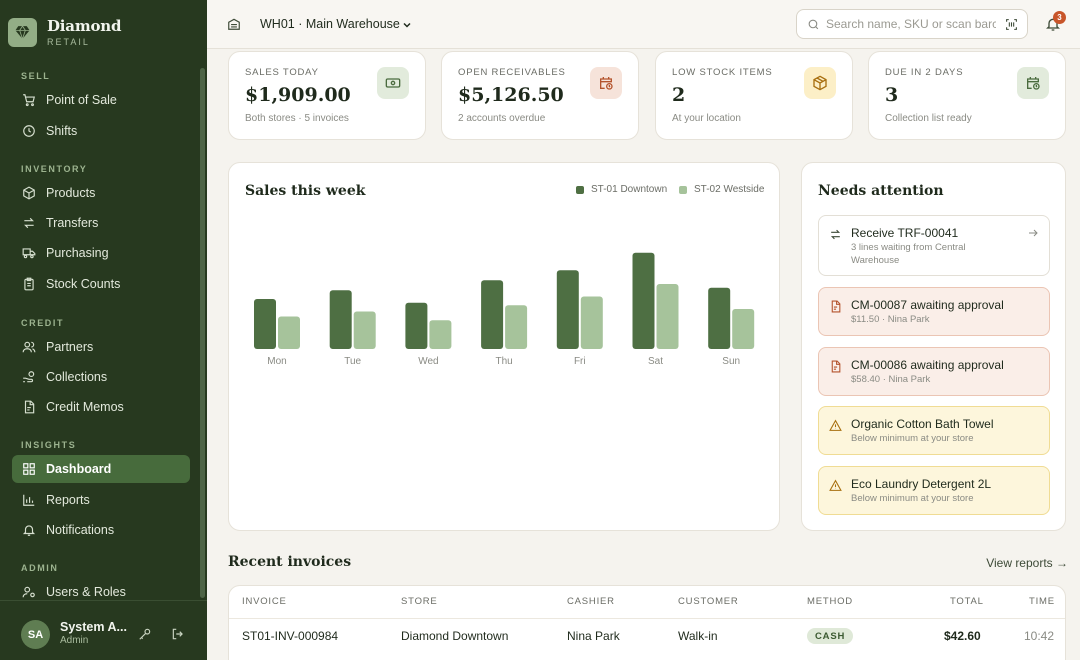  I want to click on brand: Diamond RETAIL, so click(64, 32).